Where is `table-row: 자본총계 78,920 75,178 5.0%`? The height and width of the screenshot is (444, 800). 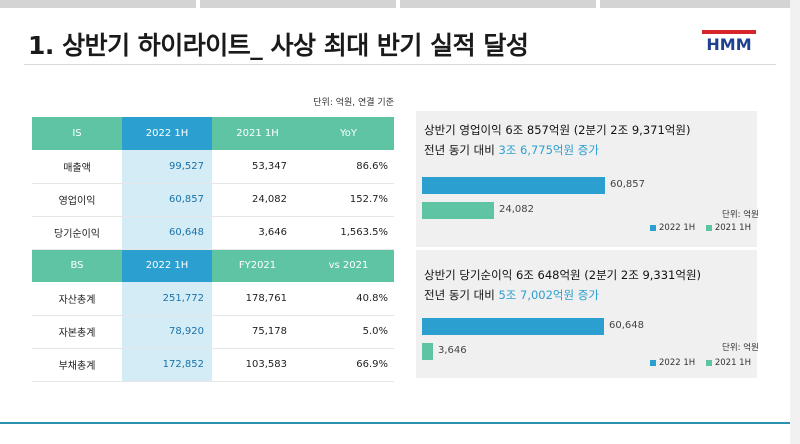
table-row: 자본총계 78,920 75,178 5.0% is located at coordinates (213, 332).